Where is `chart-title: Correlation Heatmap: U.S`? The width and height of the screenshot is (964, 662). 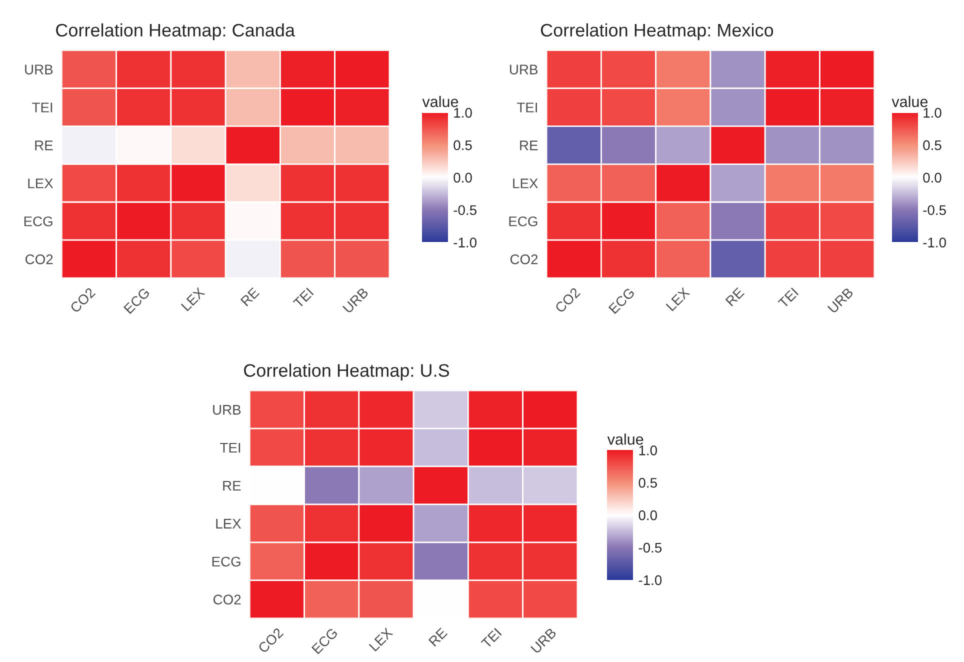 chart-title: Correlation Heatmap: U.S is located at coordinates (347, 372).